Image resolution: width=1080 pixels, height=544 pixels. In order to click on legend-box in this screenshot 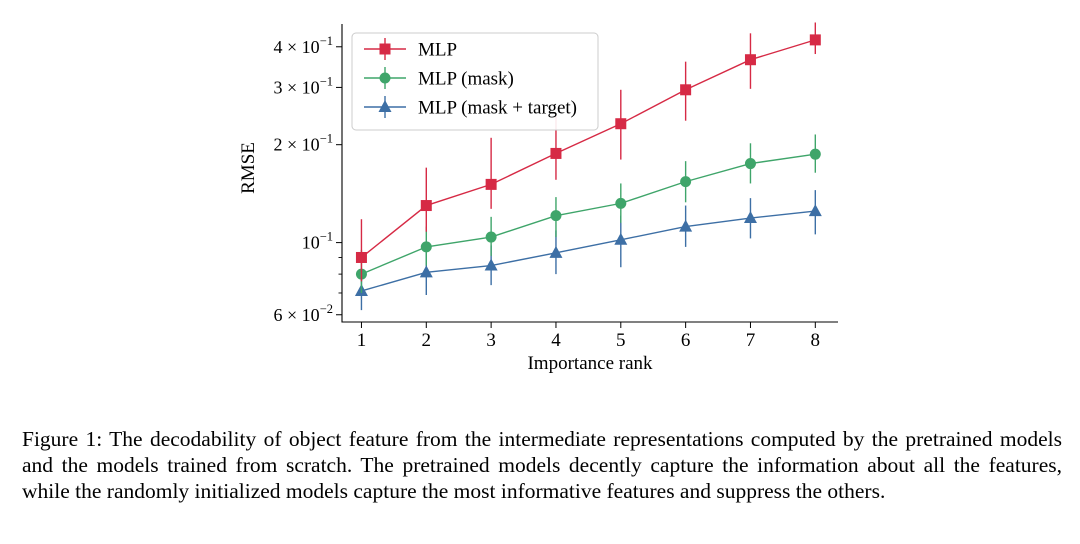, I will do `click(475, 81)`.